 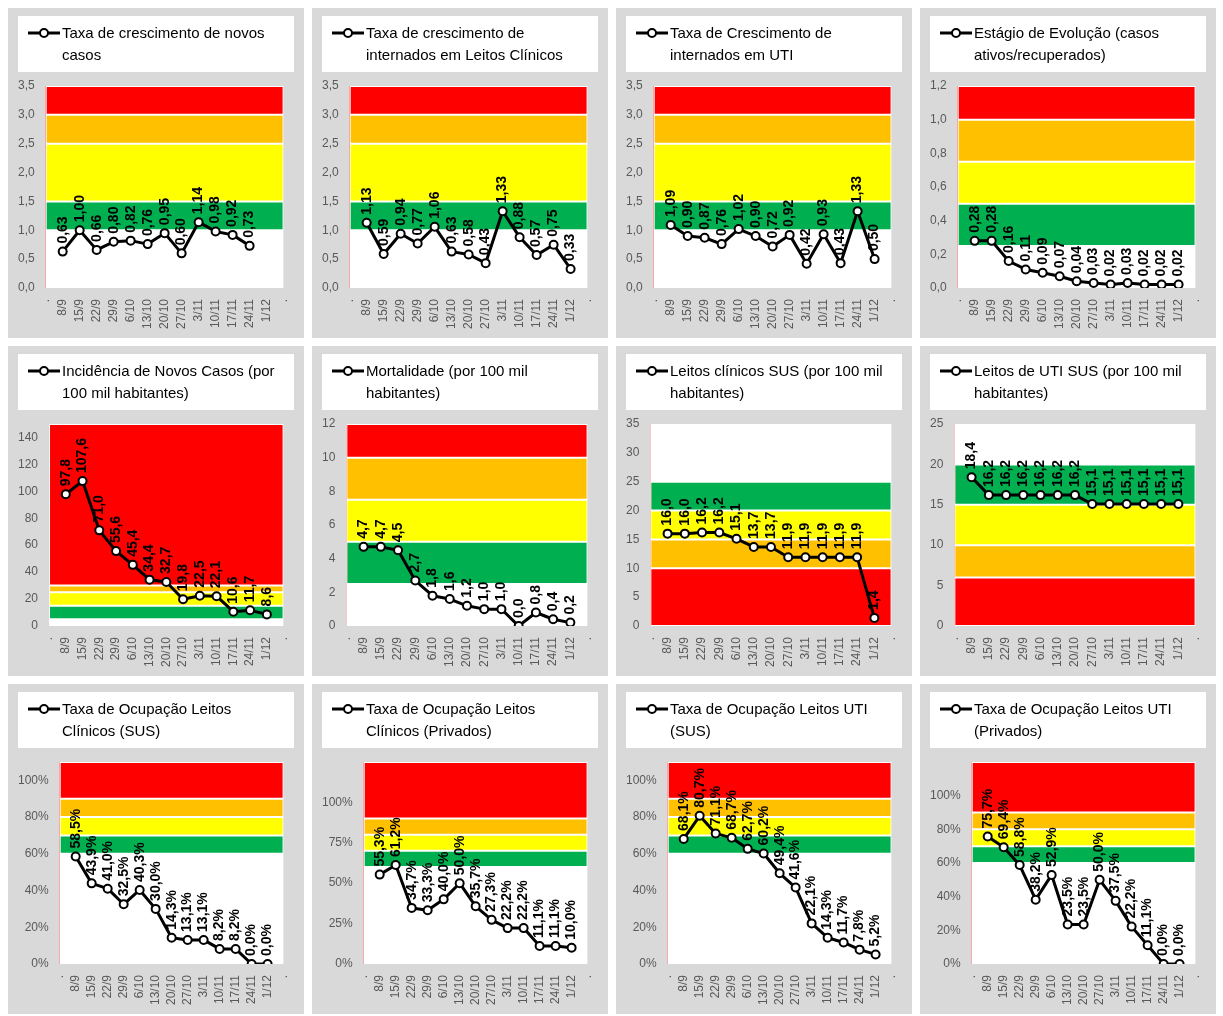 I want to click on y-tick-label: 120, so click(x=28, y=463).